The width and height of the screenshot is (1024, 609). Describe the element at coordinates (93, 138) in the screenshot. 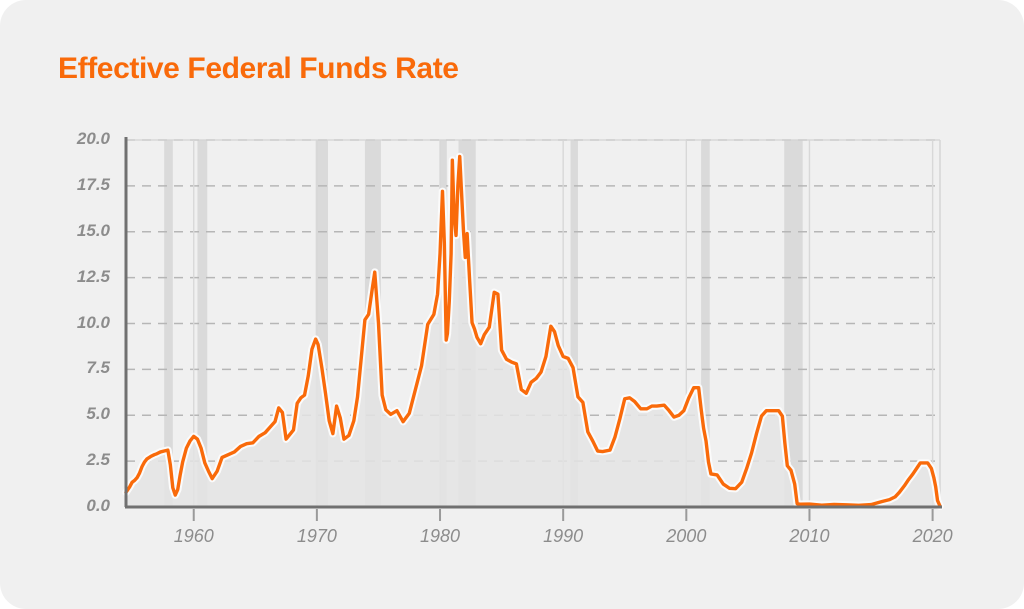

I see `y-tick-label: 20.0` at that location.